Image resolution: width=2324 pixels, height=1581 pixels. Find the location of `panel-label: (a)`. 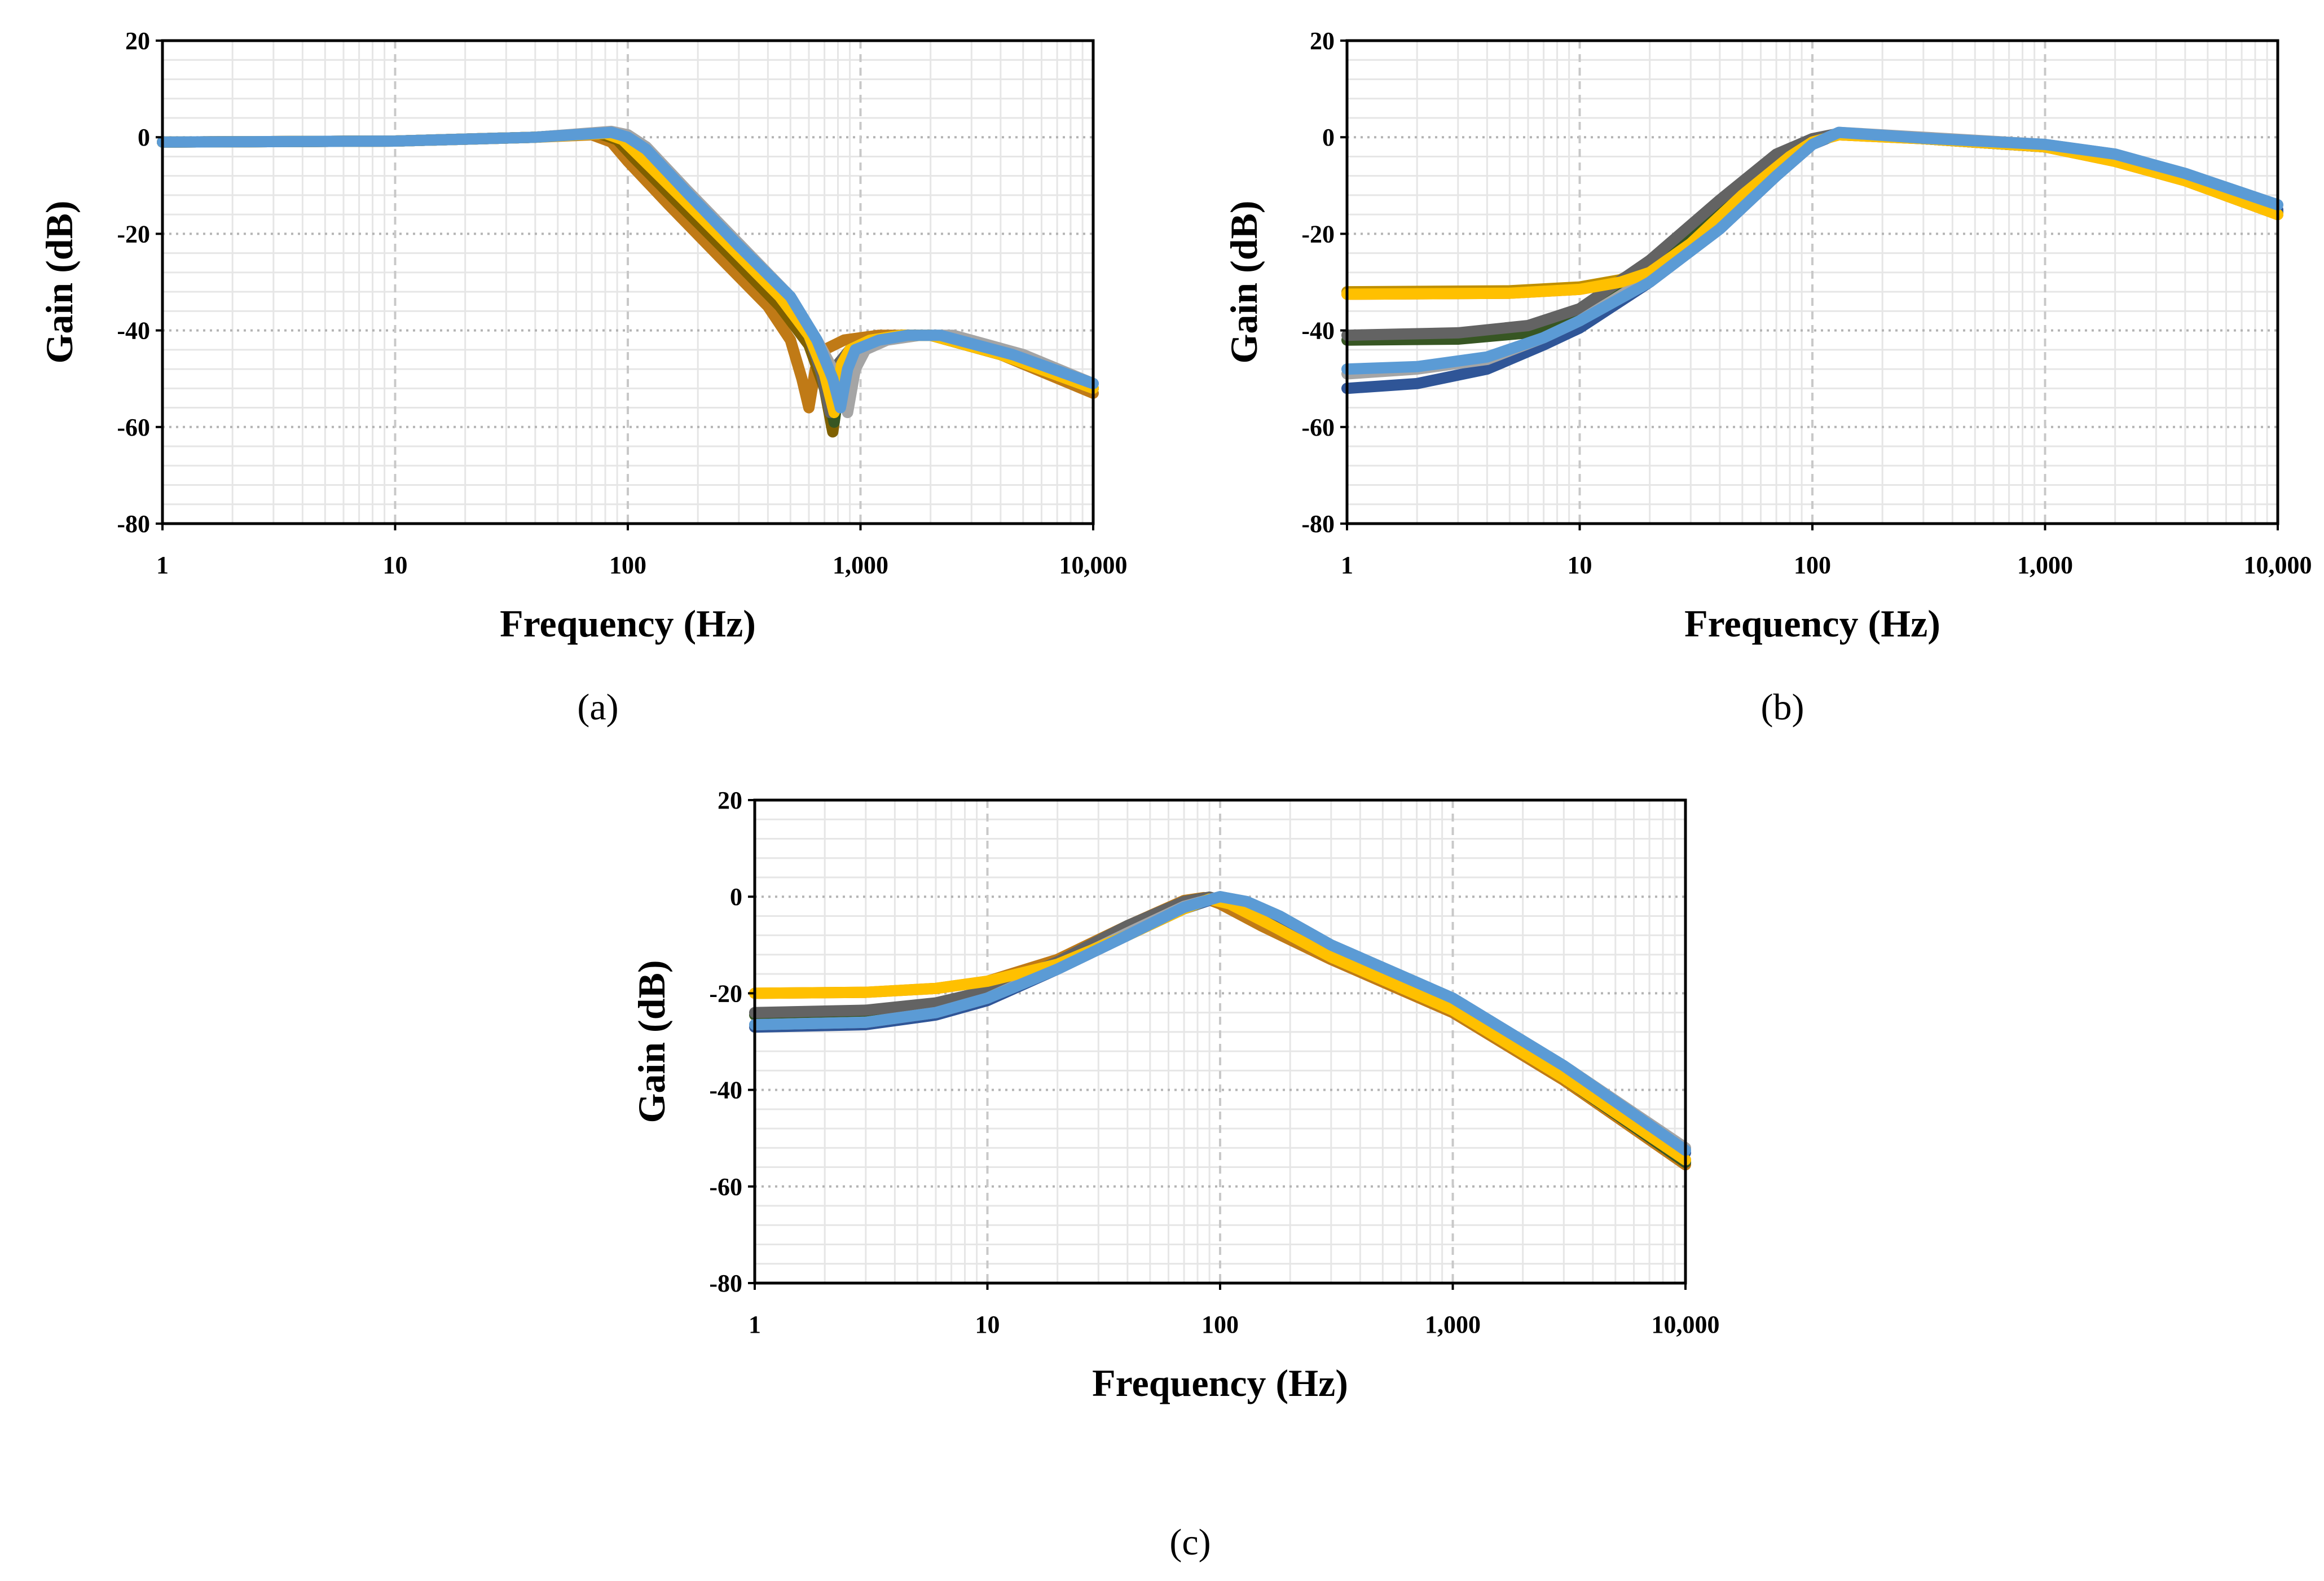

panel-label: (a) is located at coordinates (597, 707).